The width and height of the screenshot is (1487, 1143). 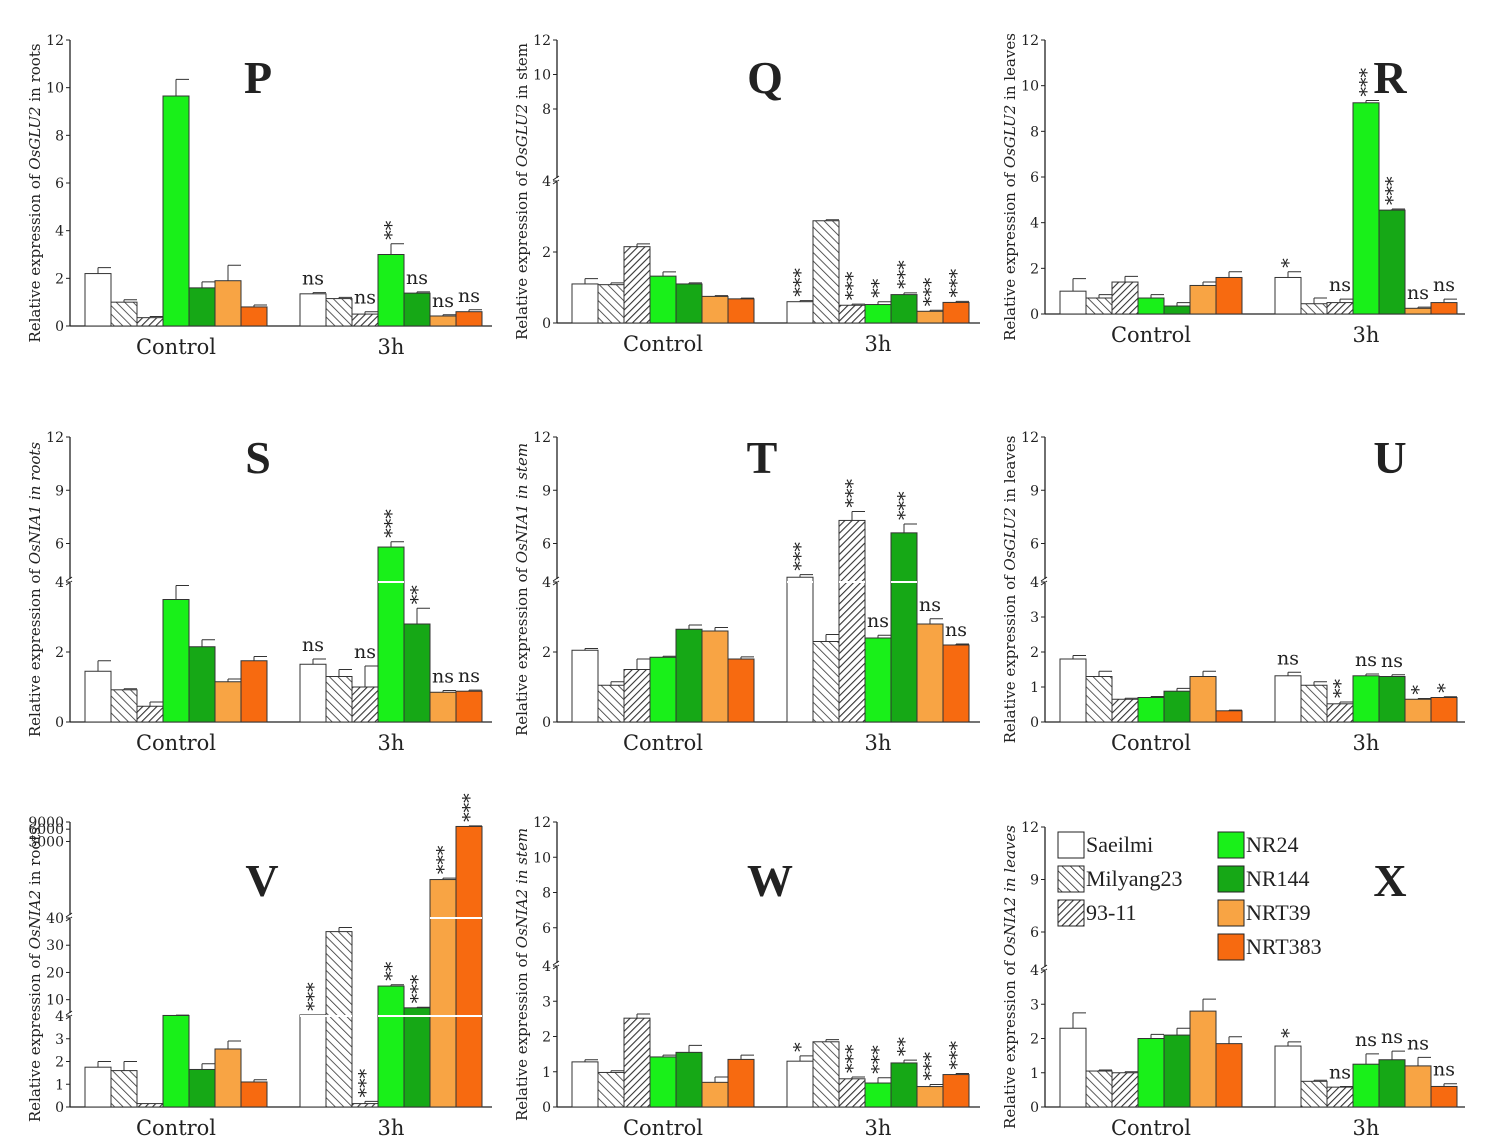 What do you see at coordinates (546, 545) in the screenshot?
I see `y-tick-label: 6` at bounding box center [546, 545].